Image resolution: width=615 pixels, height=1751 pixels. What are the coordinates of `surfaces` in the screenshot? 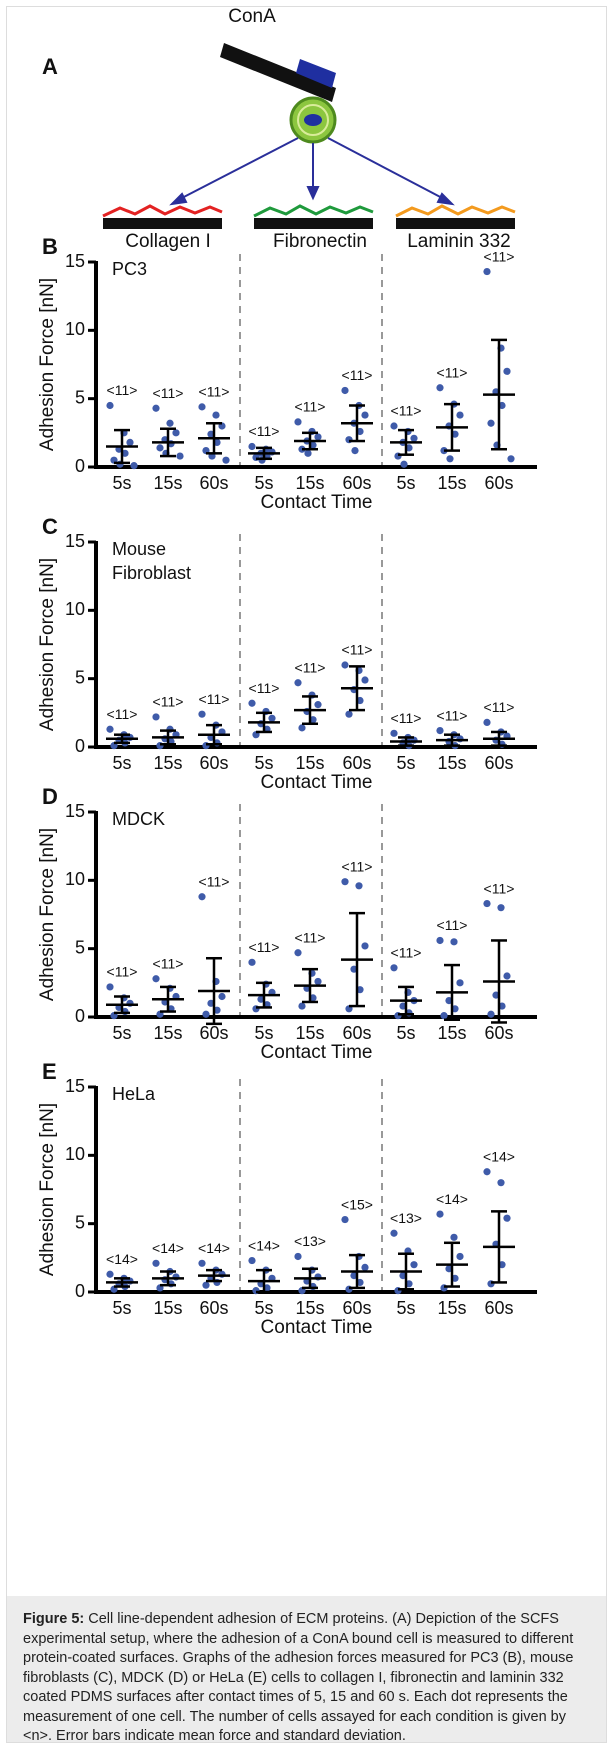 It's located at (309, 216).